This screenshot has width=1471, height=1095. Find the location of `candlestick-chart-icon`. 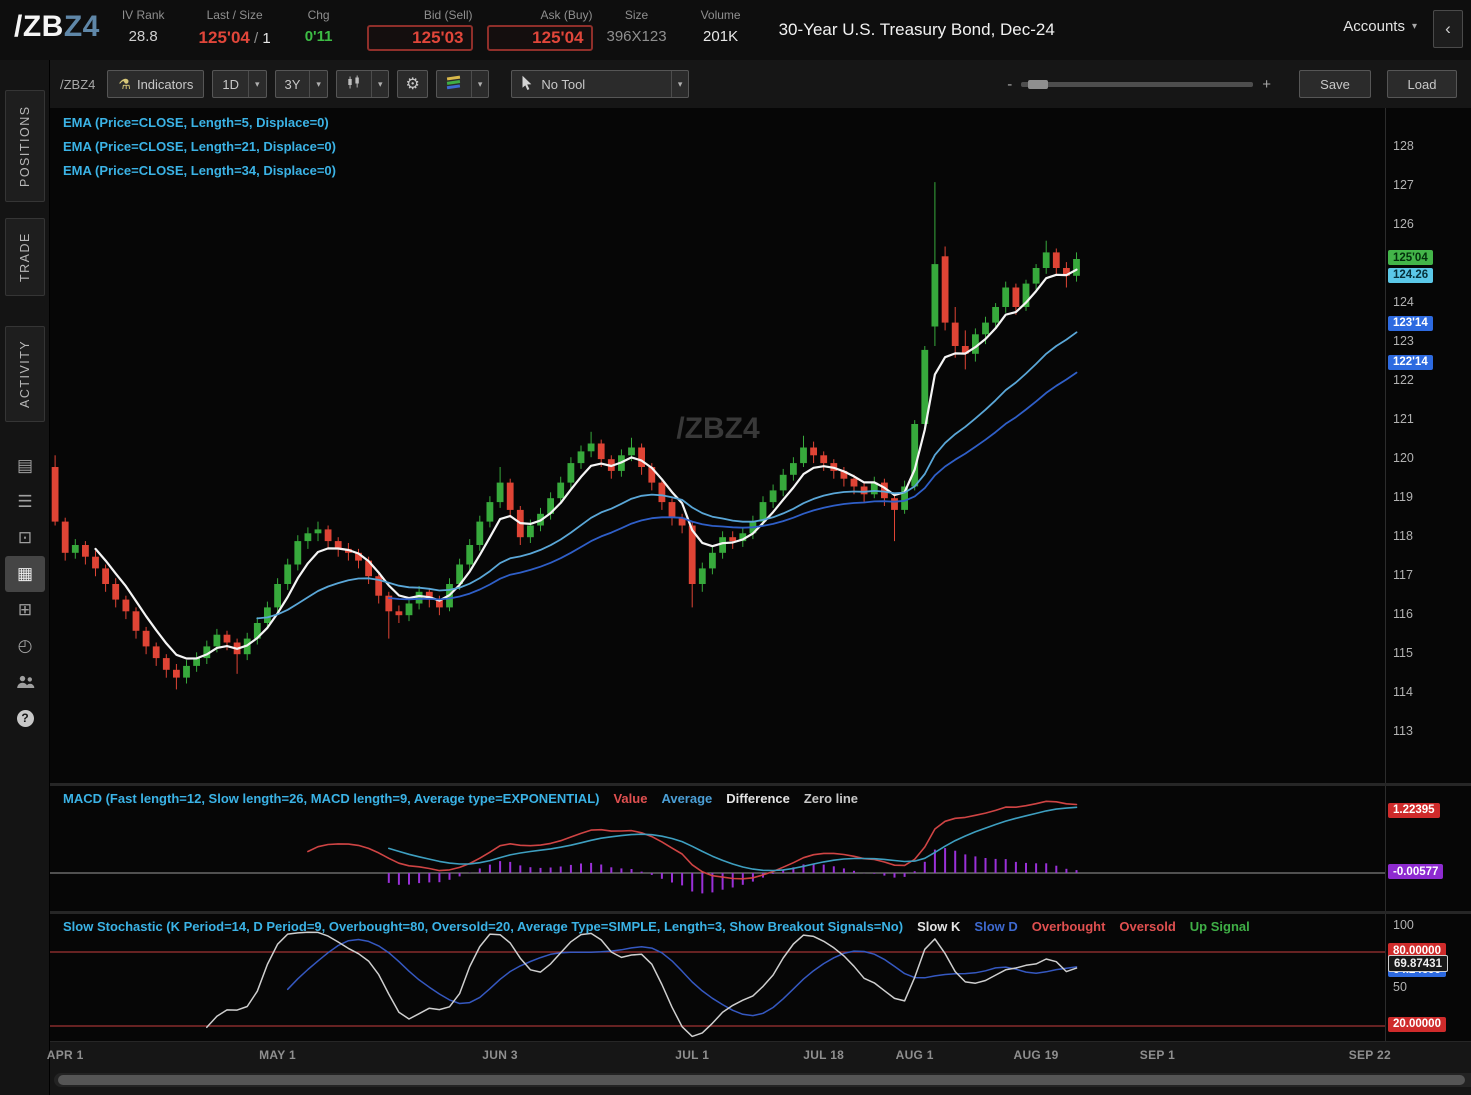

candlestick-chart-icon is located at coordinates (354, 84).